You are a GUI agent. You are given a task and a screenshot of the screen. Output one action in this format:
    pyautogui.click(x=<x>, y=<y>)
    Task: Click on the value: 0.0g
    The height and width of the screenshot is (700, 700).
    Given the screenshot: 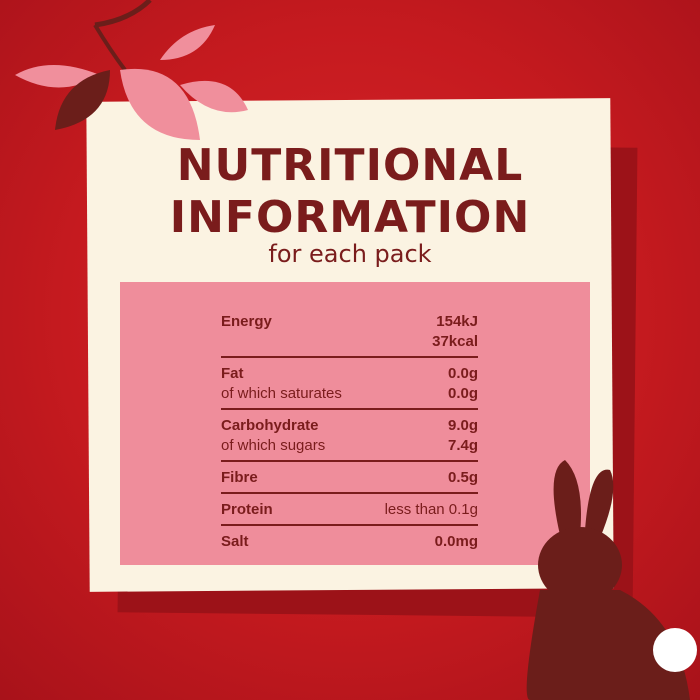 What is the action you would take?
    pyautogui.click(x=462, y=373)
    